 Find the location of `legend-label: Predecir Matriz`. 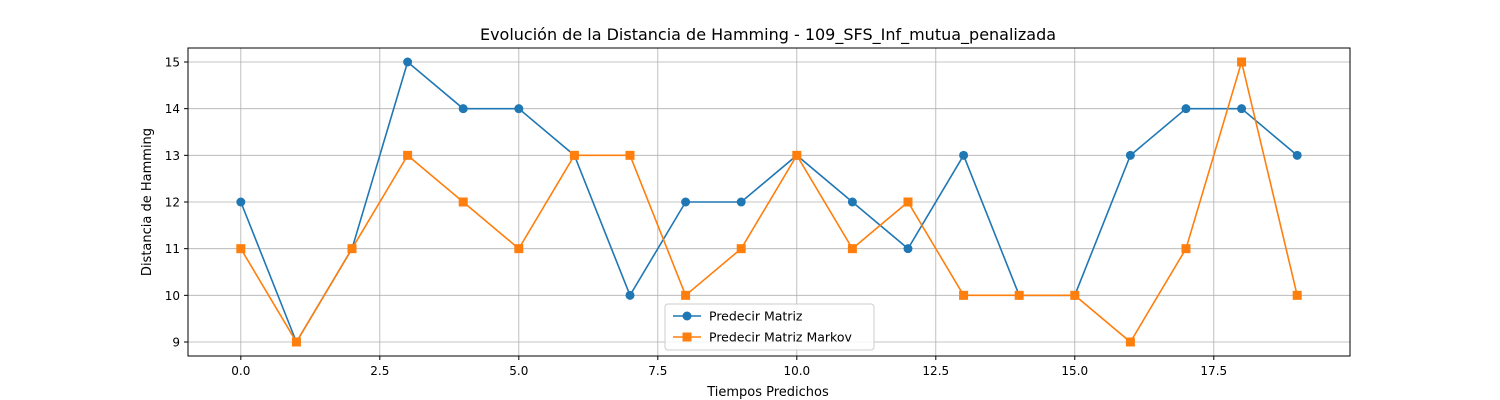

legend-label: Predecir Matriz is located at coordinates (756, 316).